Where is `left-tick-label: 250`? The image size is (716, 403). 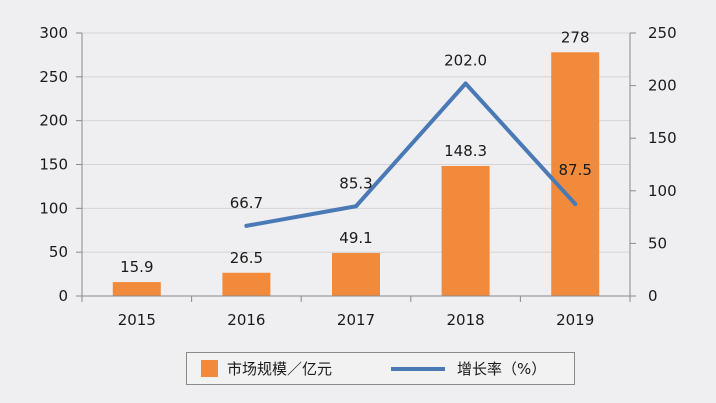
left-tick-label: 250 is located at coordinates (53, 77).